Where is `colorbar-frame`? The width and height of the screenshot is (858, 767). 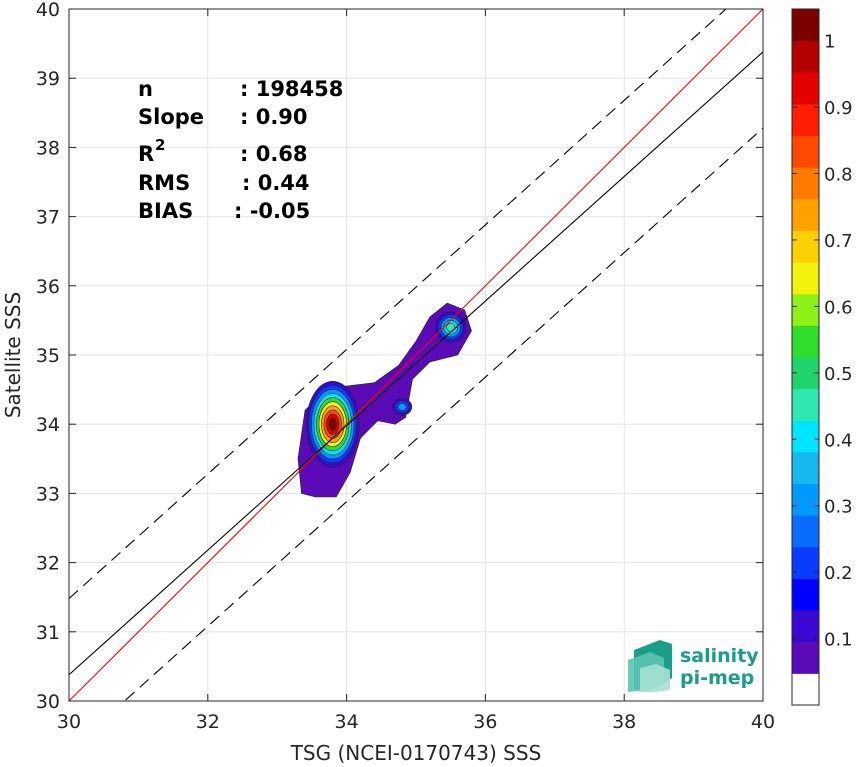 colorbar-frame is located at coordinates (805, 357).